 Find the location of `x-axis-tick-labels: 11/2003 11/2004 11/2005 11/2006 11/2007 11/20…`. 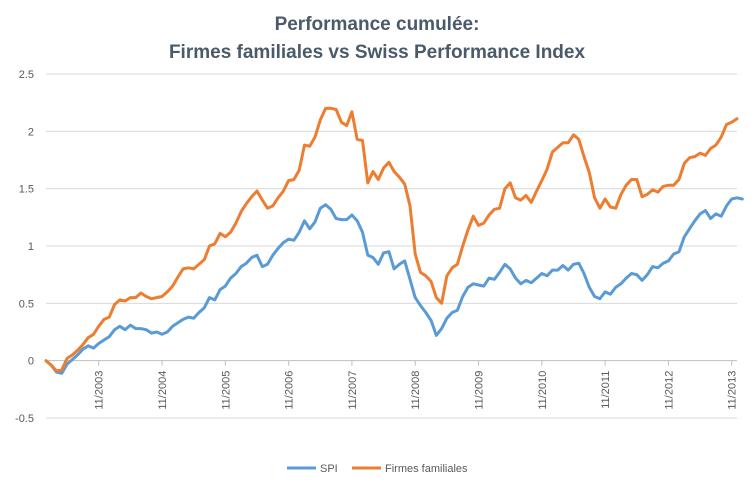

x-axis-tick-labels: 11/2003 11/2004 11/2005 11/2006 11/2007 11/20… is located at coordinates (416, 390).